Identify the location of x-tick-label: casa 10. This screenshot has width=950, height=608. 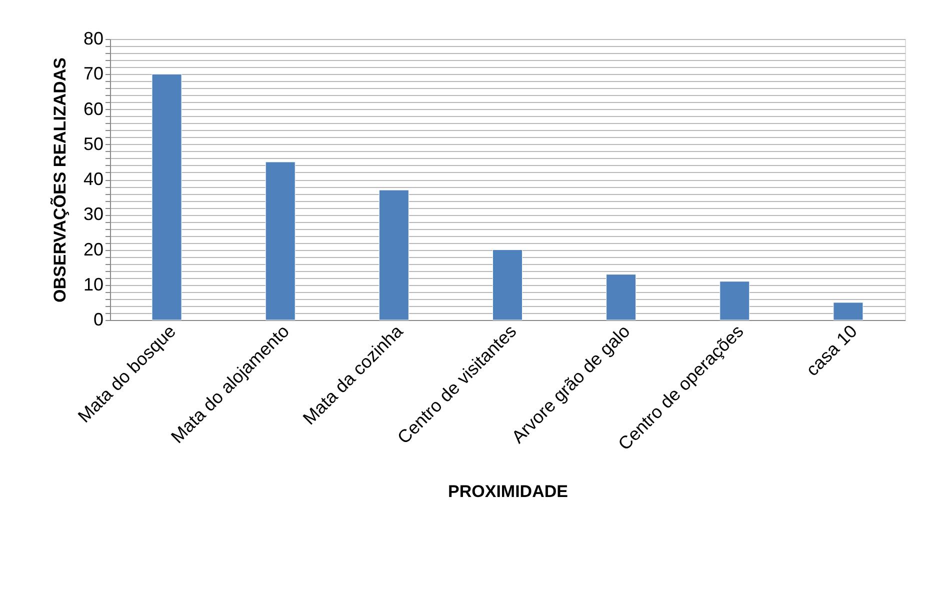
(831, 350).